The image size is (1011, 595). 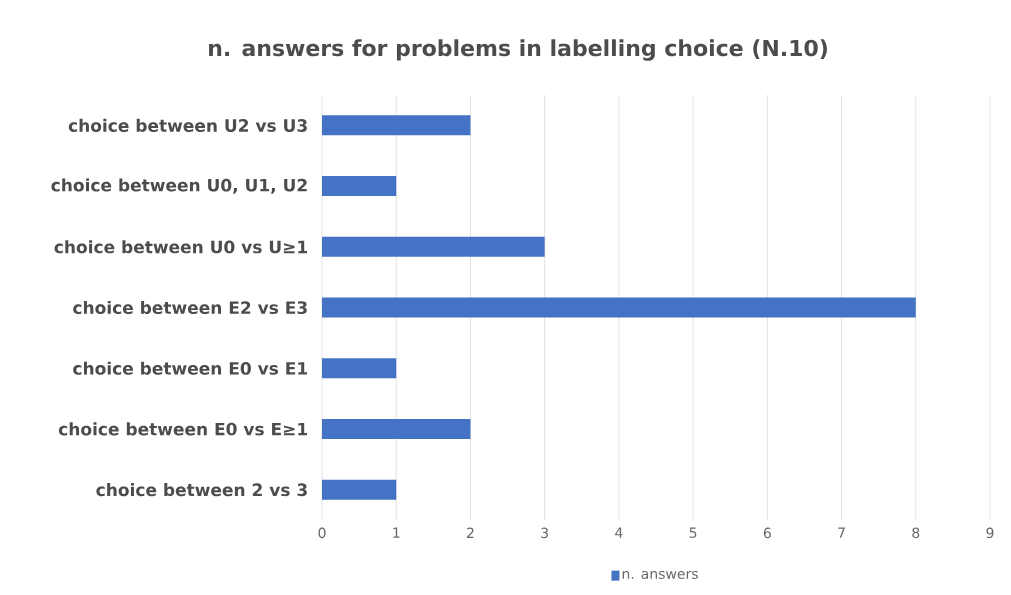 I want to click on y-tick-label: choice between U0 vs U≥1, so click(x=181, y=247).